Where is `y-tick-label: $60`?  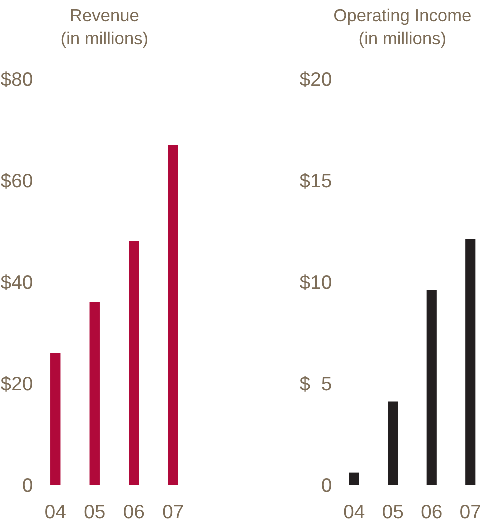
y-tick-label: $60 is located at coordinates (16, 181).